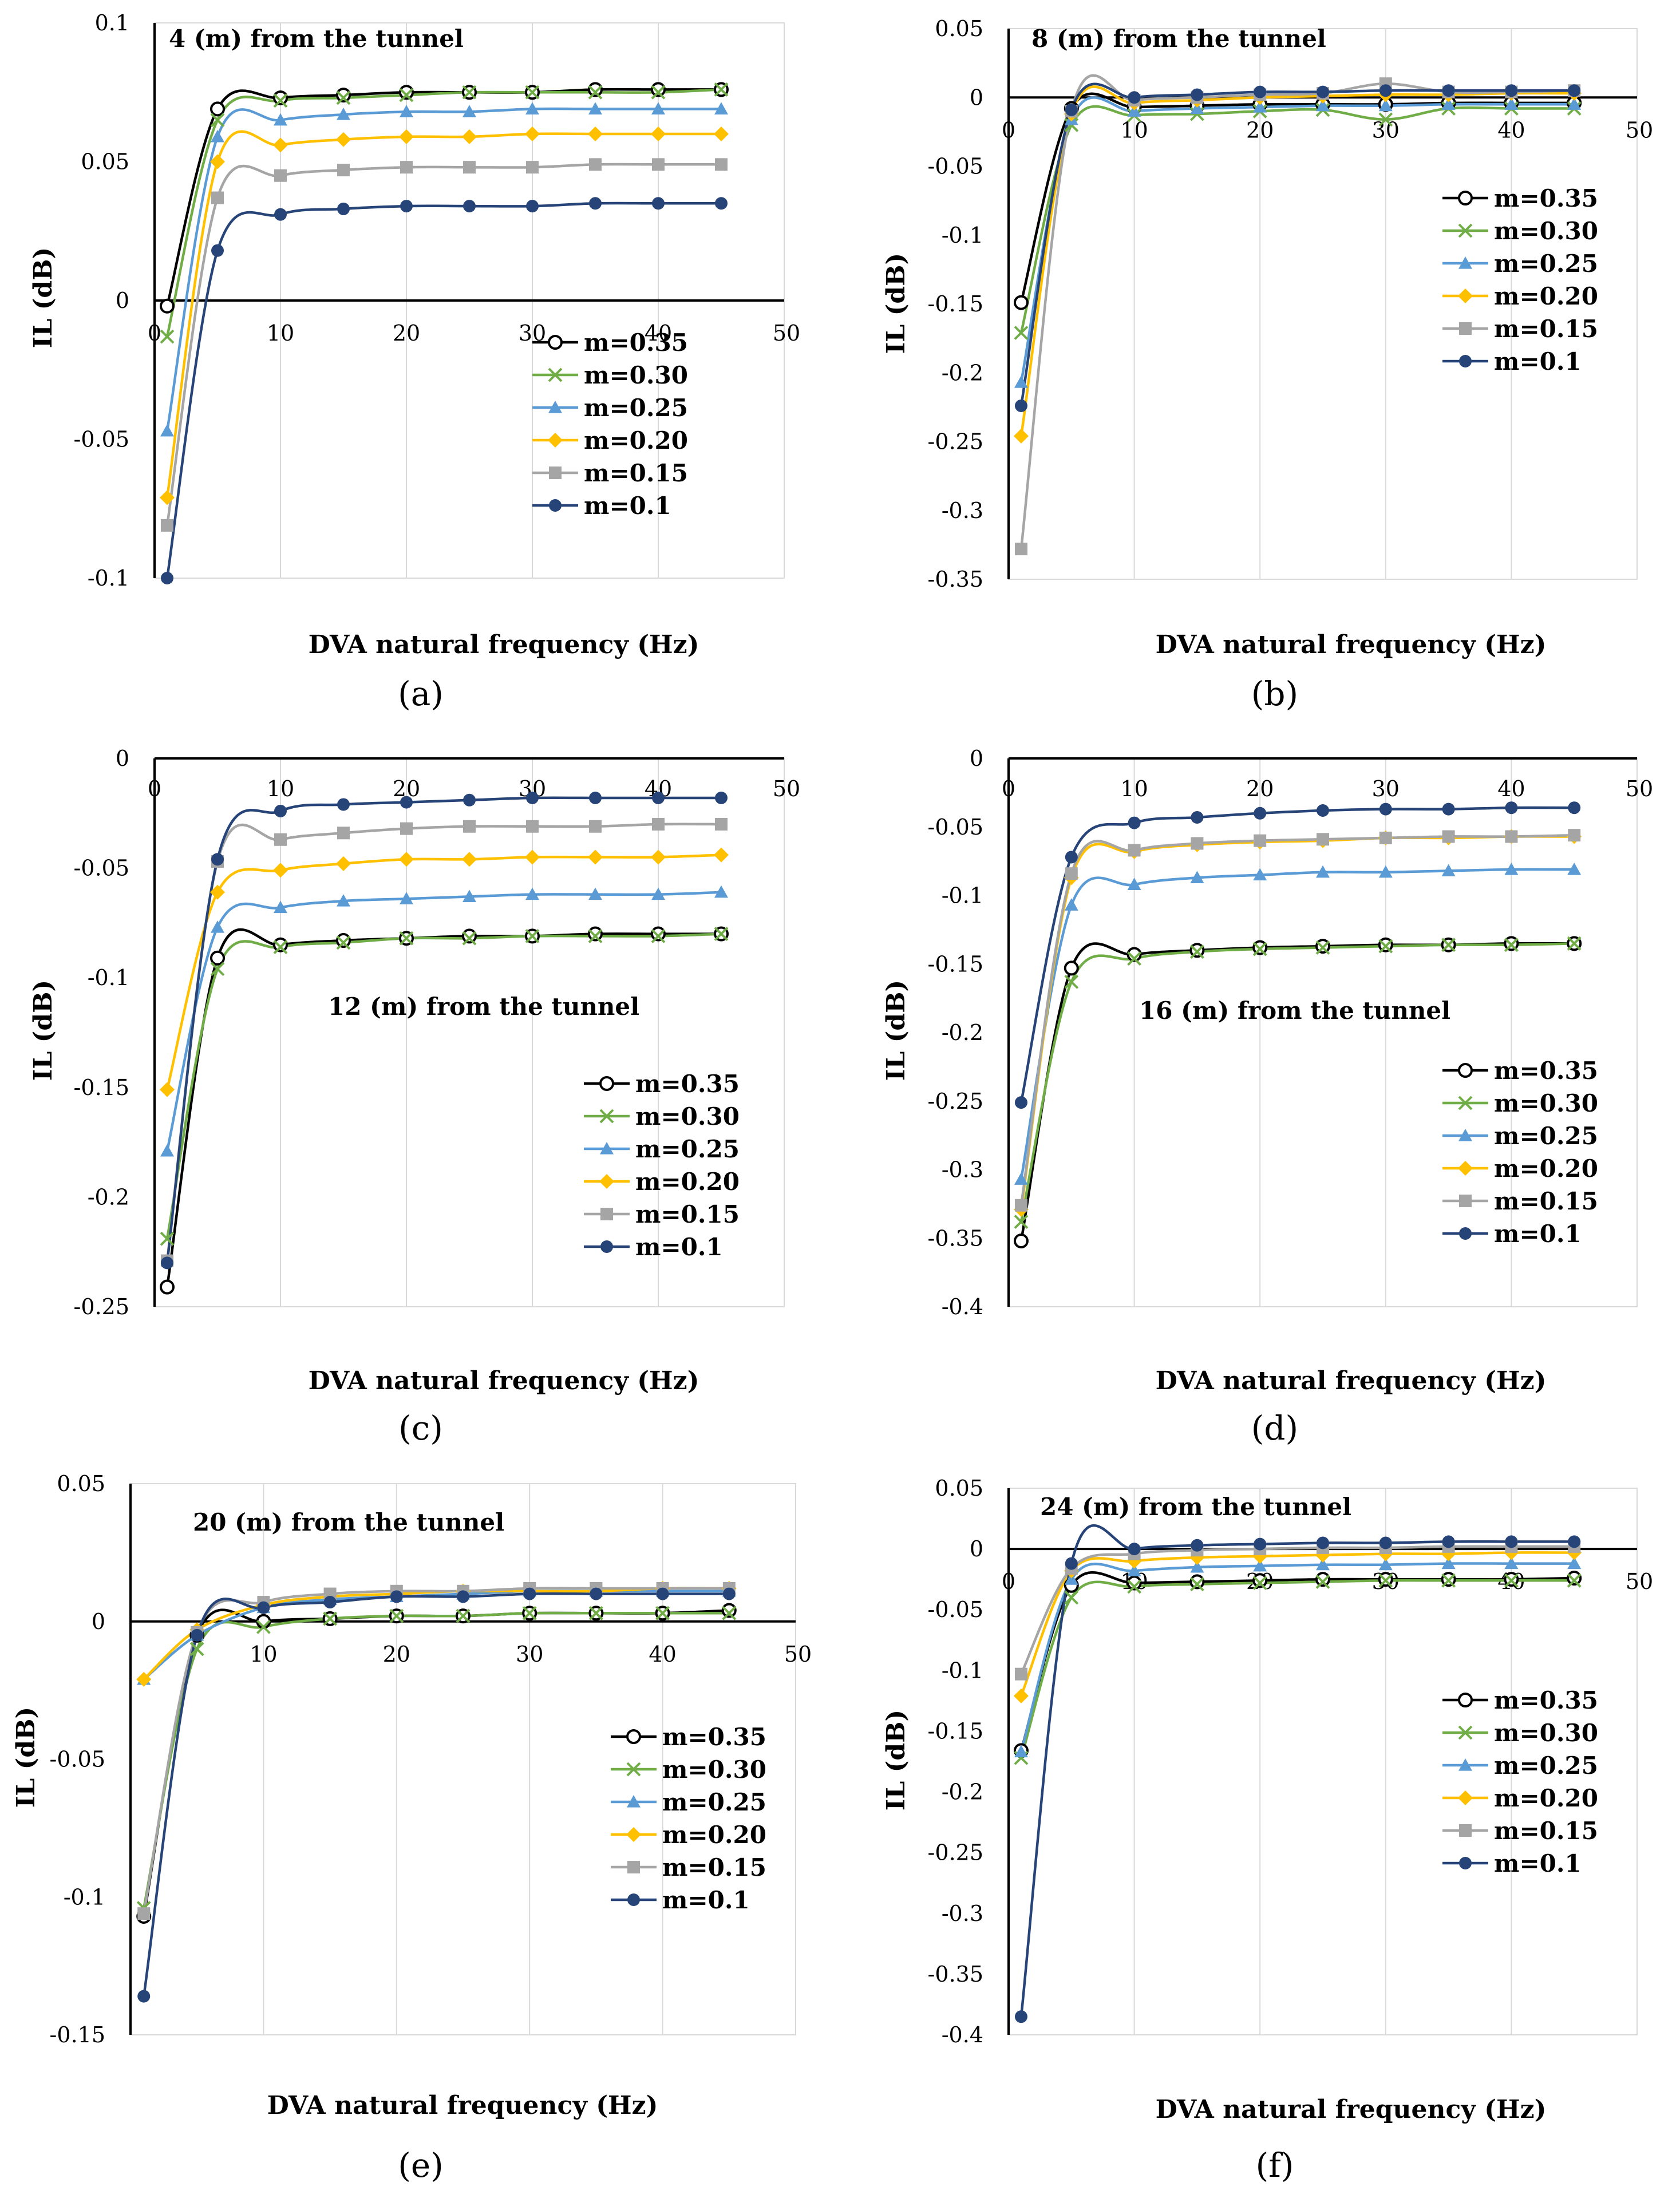 The width and height of the screenshot is (1680, 2206). What do you see at coordinates (1639, 788) in the screenshot?
I see `x-tick-label: 50` at bounding box center [1639, 788].